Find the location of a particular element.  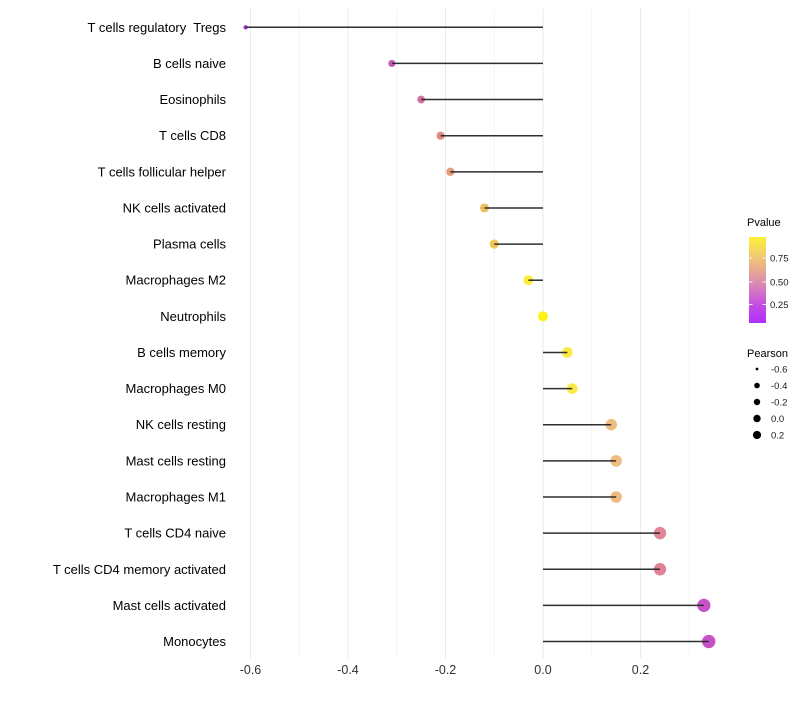

pearson-legend-title: Pearson is located at coordinates (767, 354).